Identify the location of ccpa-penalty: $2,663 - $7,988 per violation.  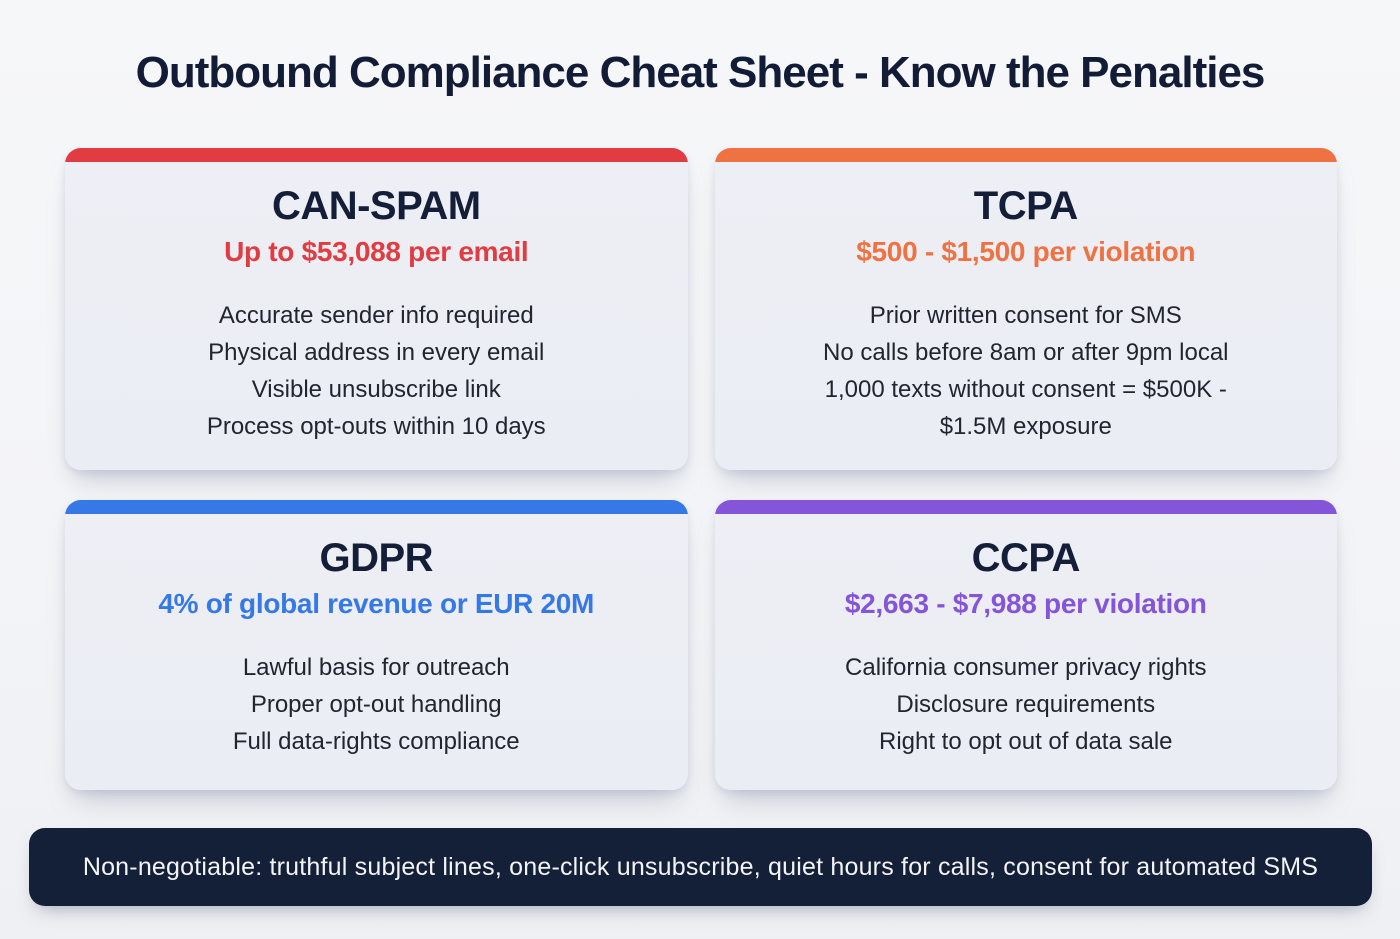
(1025, 603).